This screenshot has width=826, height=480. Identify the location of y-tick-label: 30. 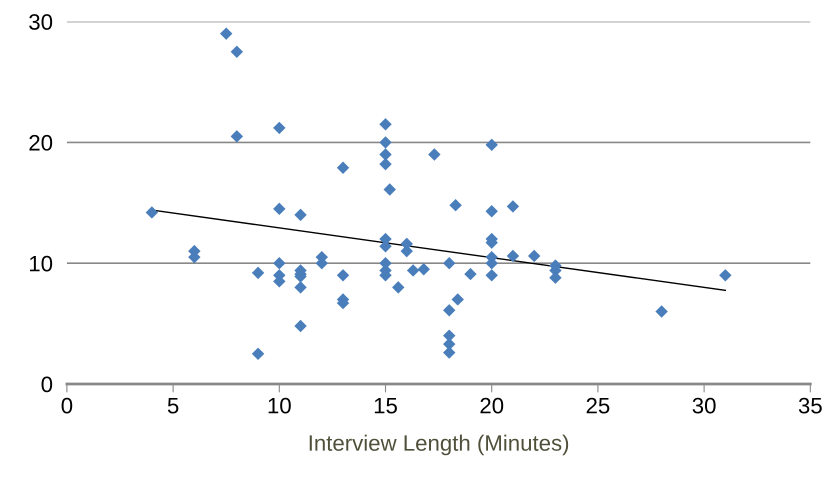
(40, 22).